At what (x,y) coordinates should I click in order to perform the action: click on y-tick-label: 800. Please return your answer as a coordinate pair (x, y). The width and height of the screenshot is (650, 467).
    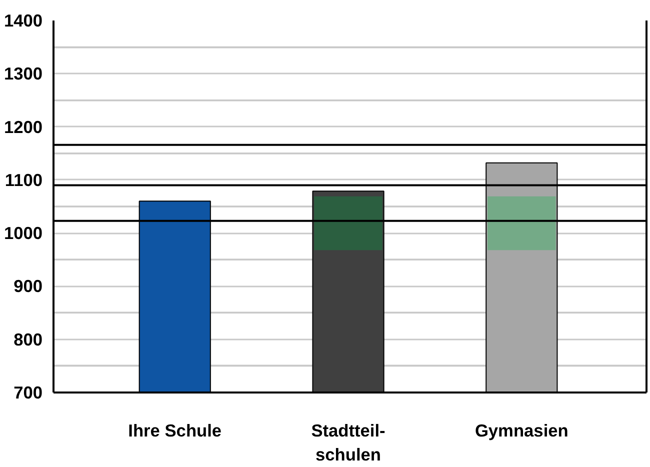
    Looking at the image, I should click on (28, 339).